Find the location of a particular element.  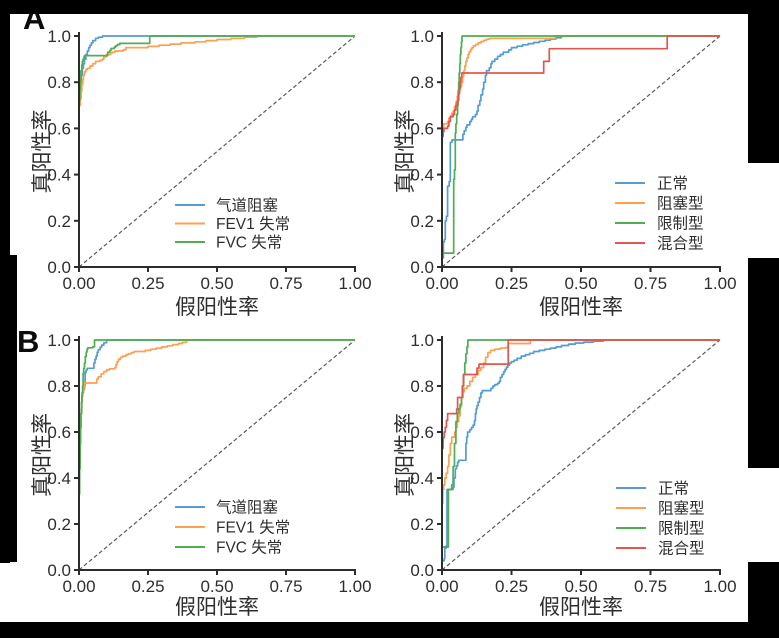

roc-a-left-x-axis-title: 假阳性率 is located at coordinates (217, 307).